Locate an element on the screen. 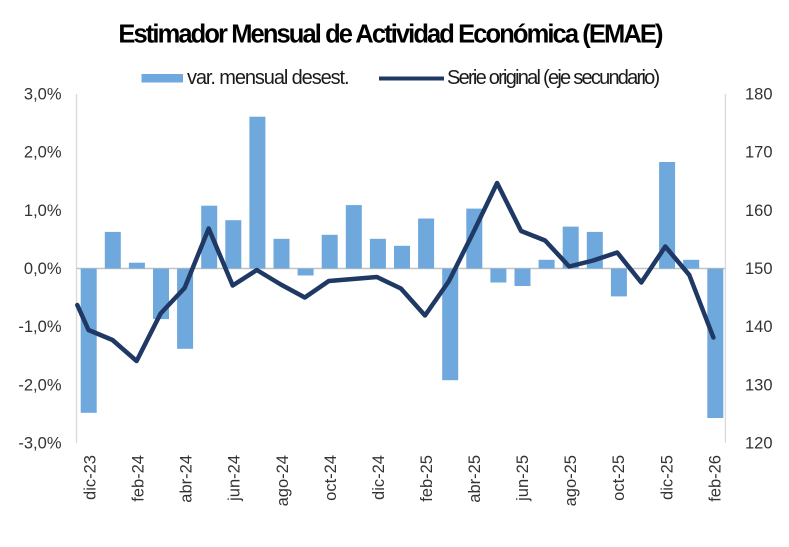 This screenshot has height=547, width=789. svg-text: 170 is located at coordinates (759, 153).